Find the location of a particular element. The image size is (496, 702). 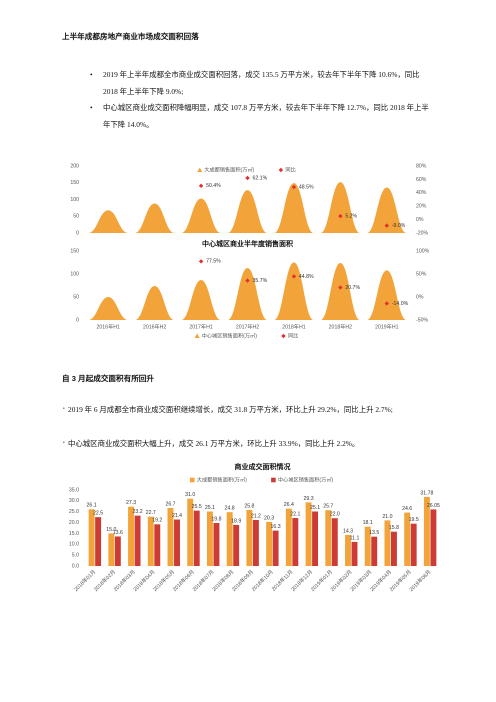

value-label: 22.5 is located at coordinates (98, 514).